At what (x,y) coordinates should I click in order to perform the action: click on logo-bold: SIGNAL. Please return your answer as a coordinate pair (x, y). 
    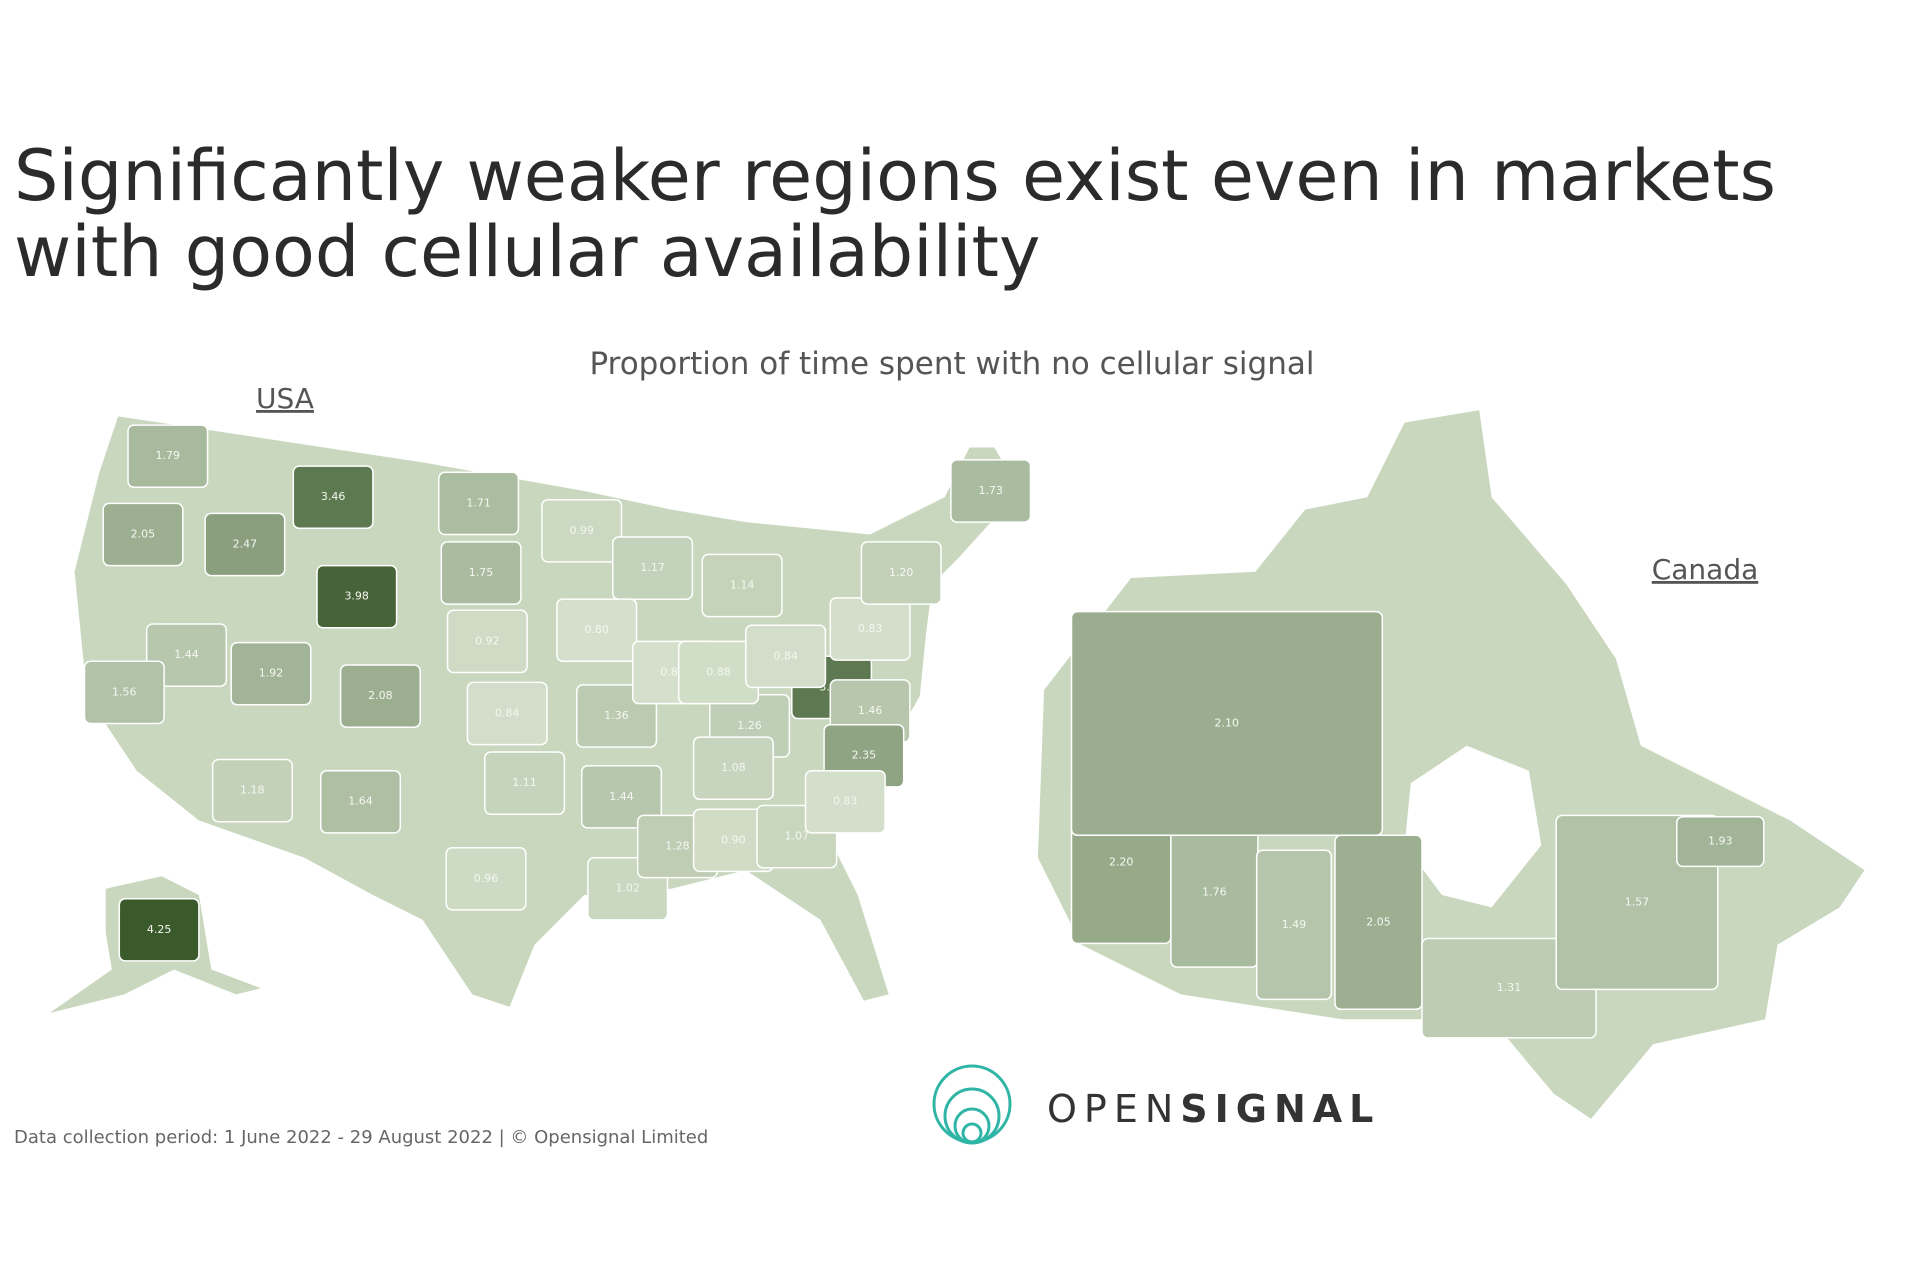
    Looking at the image, I should click on (1280, 1109).